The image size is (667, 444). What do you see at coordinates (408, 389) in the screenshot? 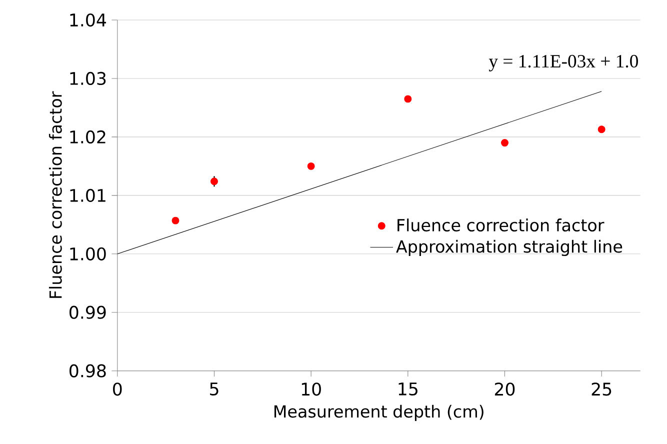
I see `x-tick-label: 15` at bounding box center [408, 389].